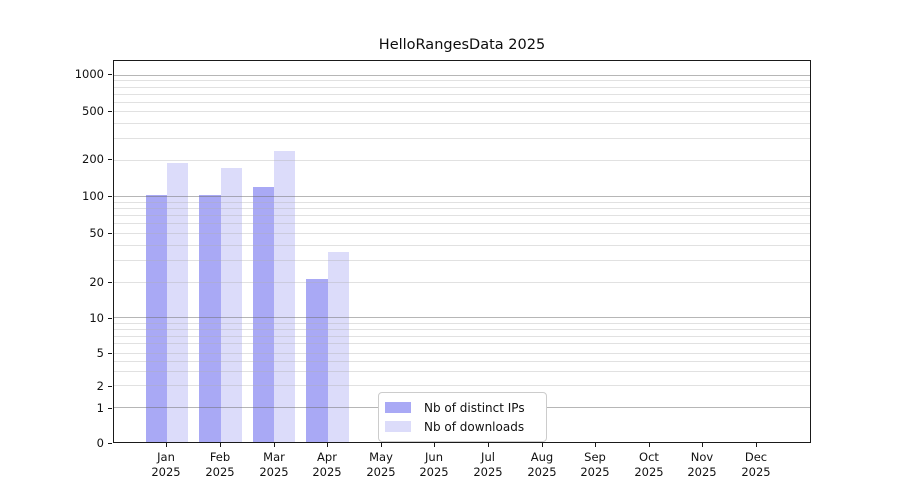  What do you see at coordinates (93, 159) in the screenshot?
I see `y-tick-label: 200` at bounding box center [93, 159].